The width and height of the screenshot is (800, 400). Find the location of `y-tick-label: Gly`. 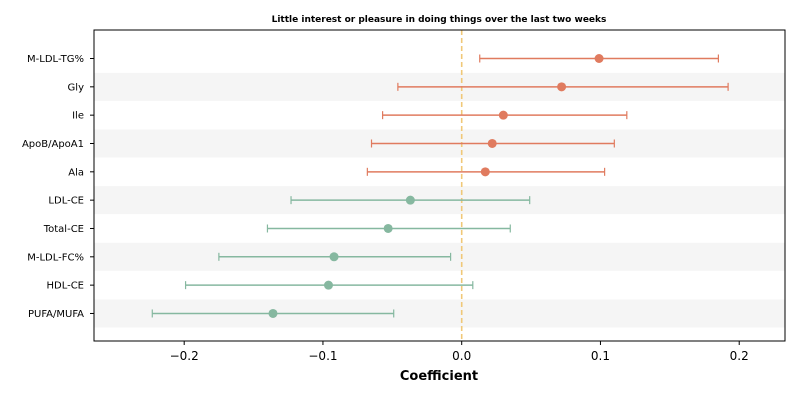

y-tick-label: Gly is located at coordinates (76, 87).